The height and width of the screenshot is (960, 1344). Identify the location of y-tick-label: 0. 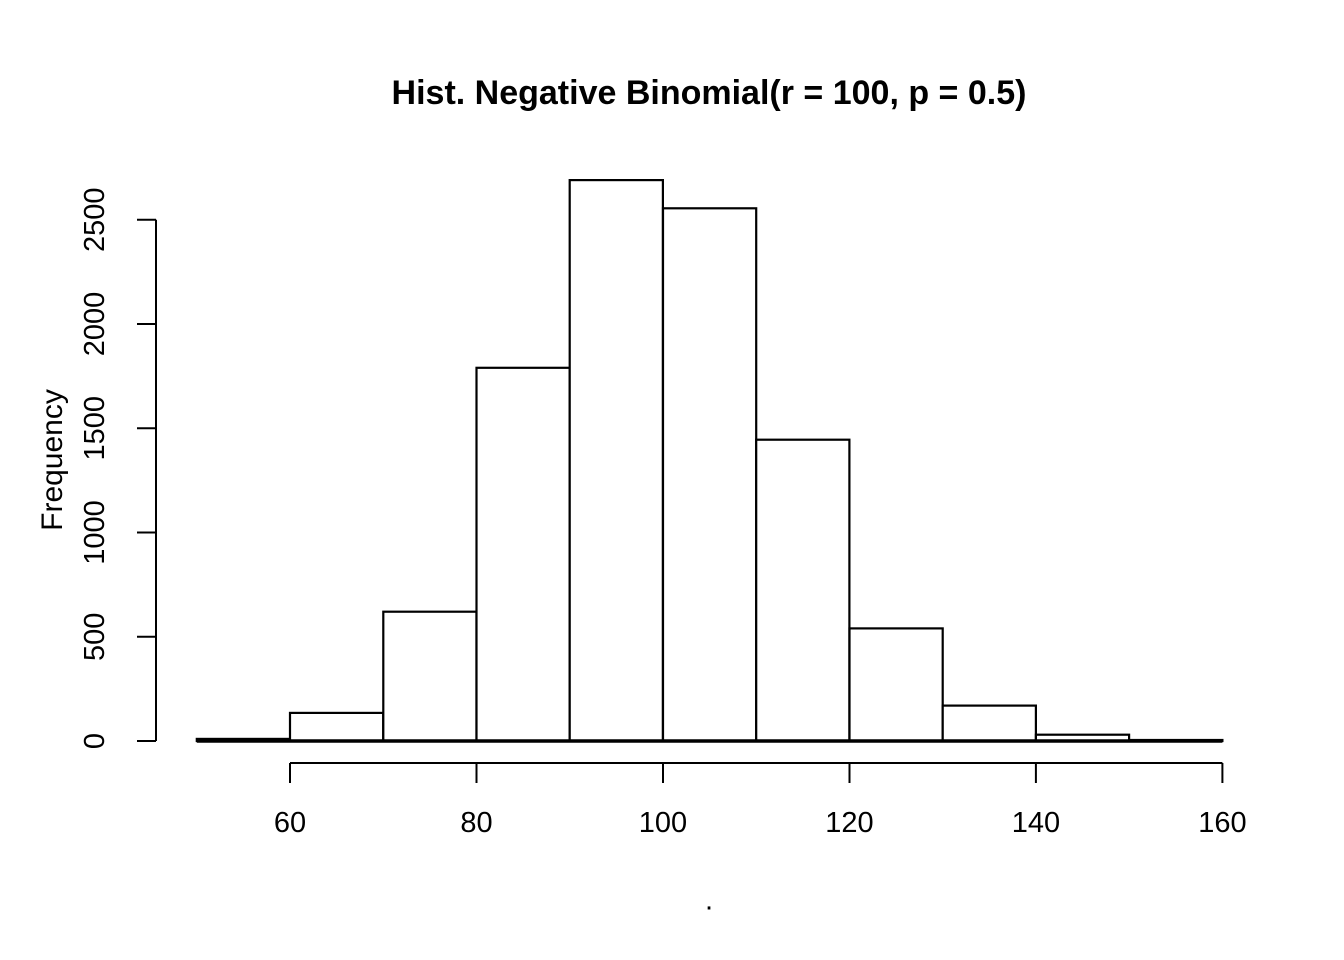
(95, 741).